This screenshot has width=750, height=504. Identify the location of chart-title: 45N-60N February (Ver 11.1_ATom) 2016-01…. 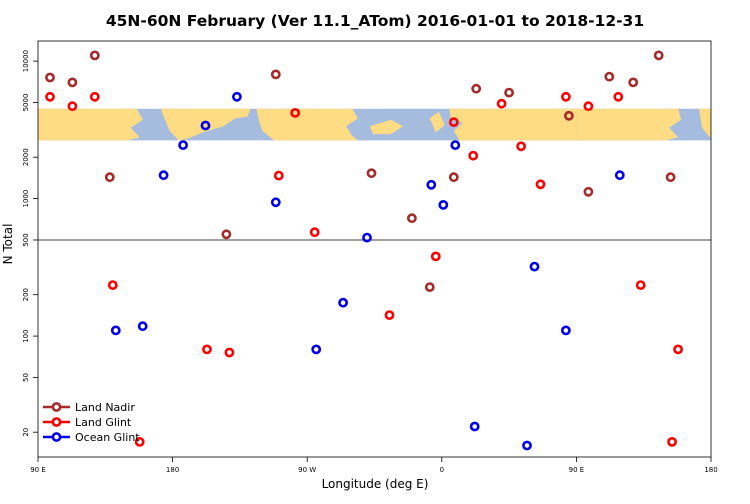
(375, 21).